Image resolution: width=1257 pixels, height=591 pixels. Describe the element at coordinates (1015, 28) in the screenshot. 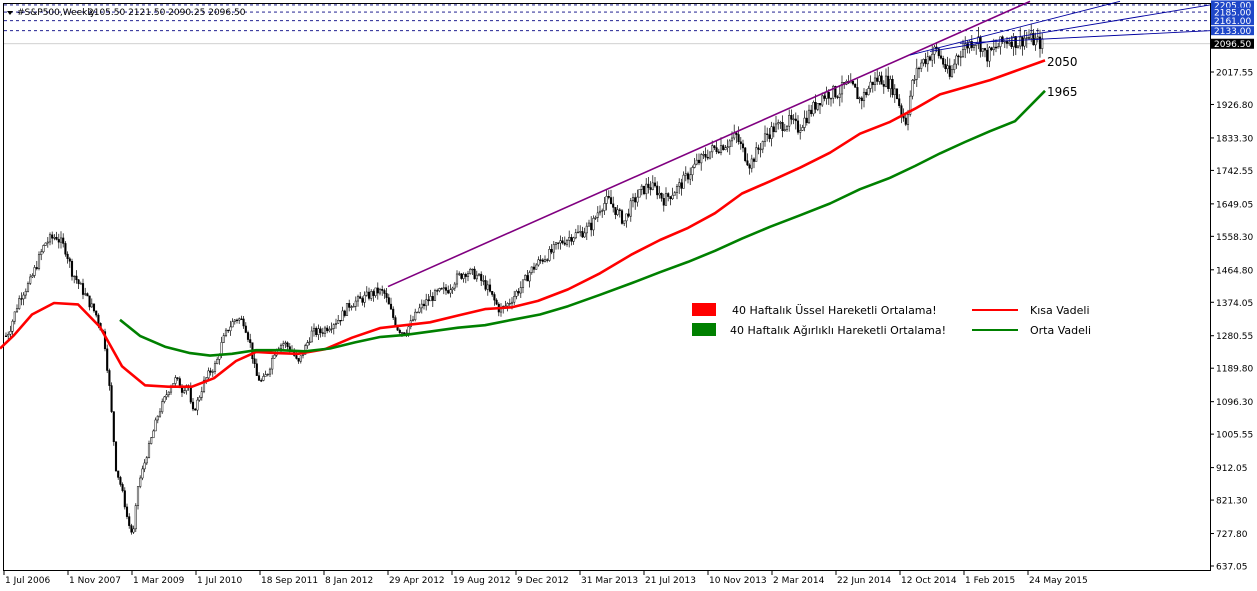

I see `trendline-steep` at that location.